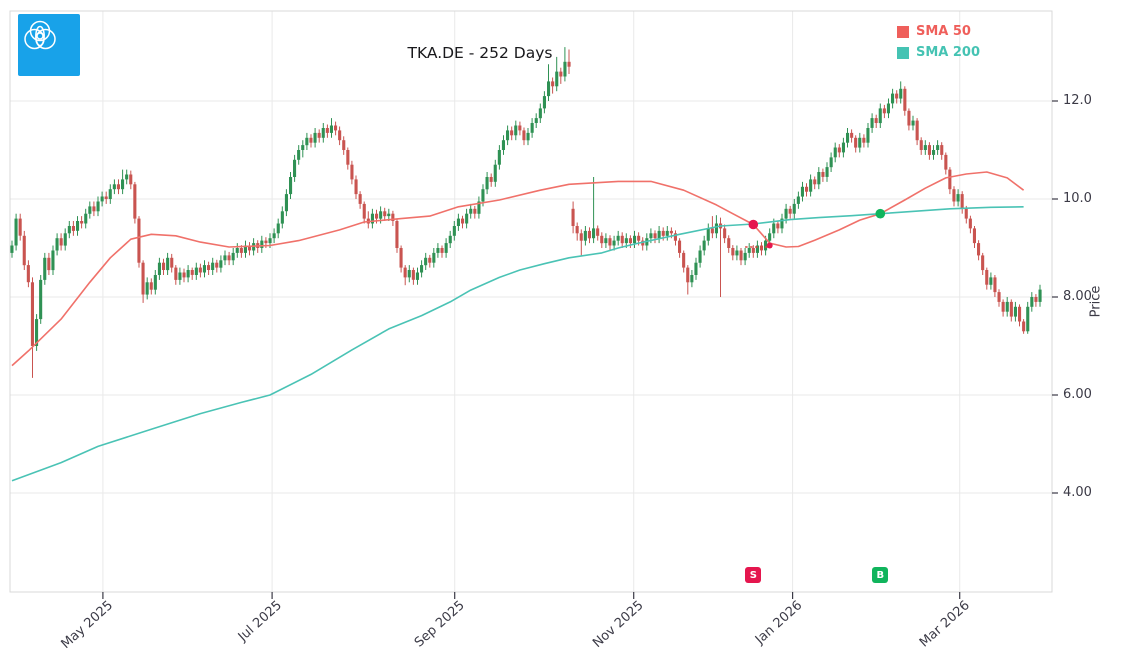 This screenshot has width=1121, height=670. I want to click on app-logo, so click(49, 45).